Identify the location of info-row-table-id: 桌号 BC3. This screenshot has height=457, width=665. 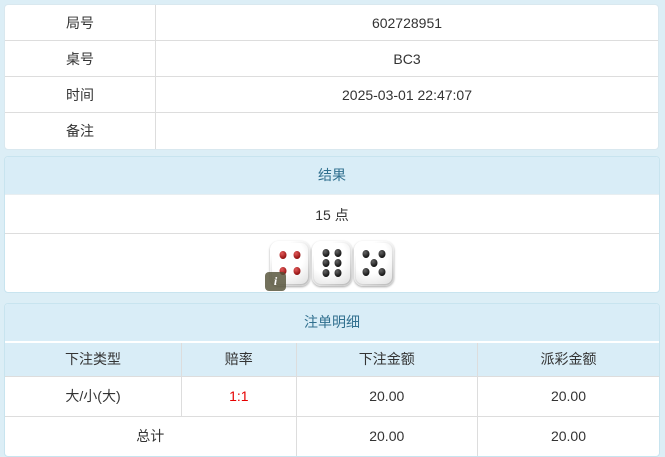
(331, 59).